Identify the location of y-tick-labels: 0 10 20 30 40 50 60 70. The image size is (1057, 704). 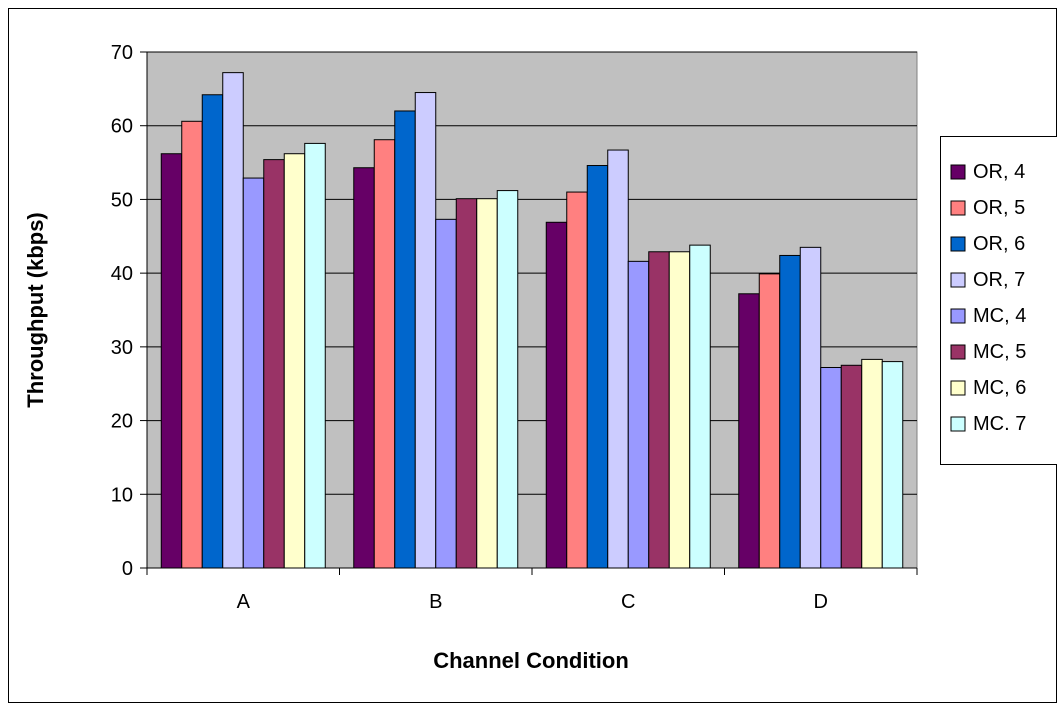
(122, 311).